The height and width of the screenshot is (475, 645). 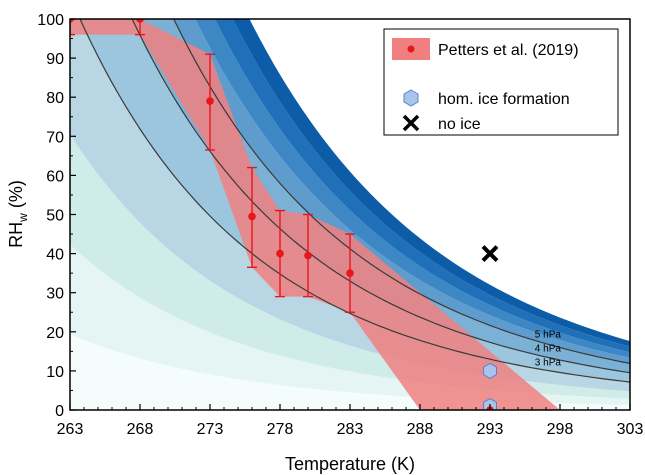 I want to click on y-tick-label-40: 40, so click(x=55, y=255).